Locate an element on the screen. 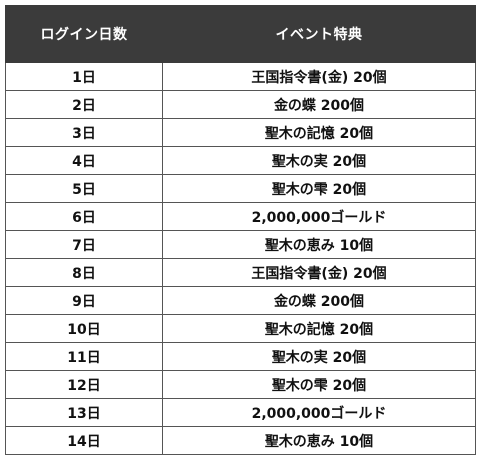  cell-day: 11日 is located at coordinates (84, 356).